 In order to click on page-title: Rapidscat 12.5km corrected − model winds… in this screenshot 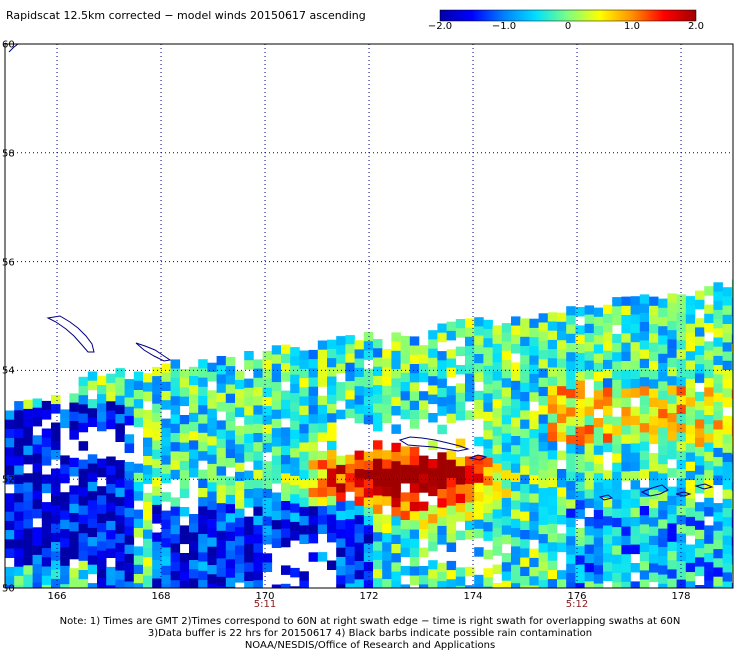, I will do `click(186, 15)`.